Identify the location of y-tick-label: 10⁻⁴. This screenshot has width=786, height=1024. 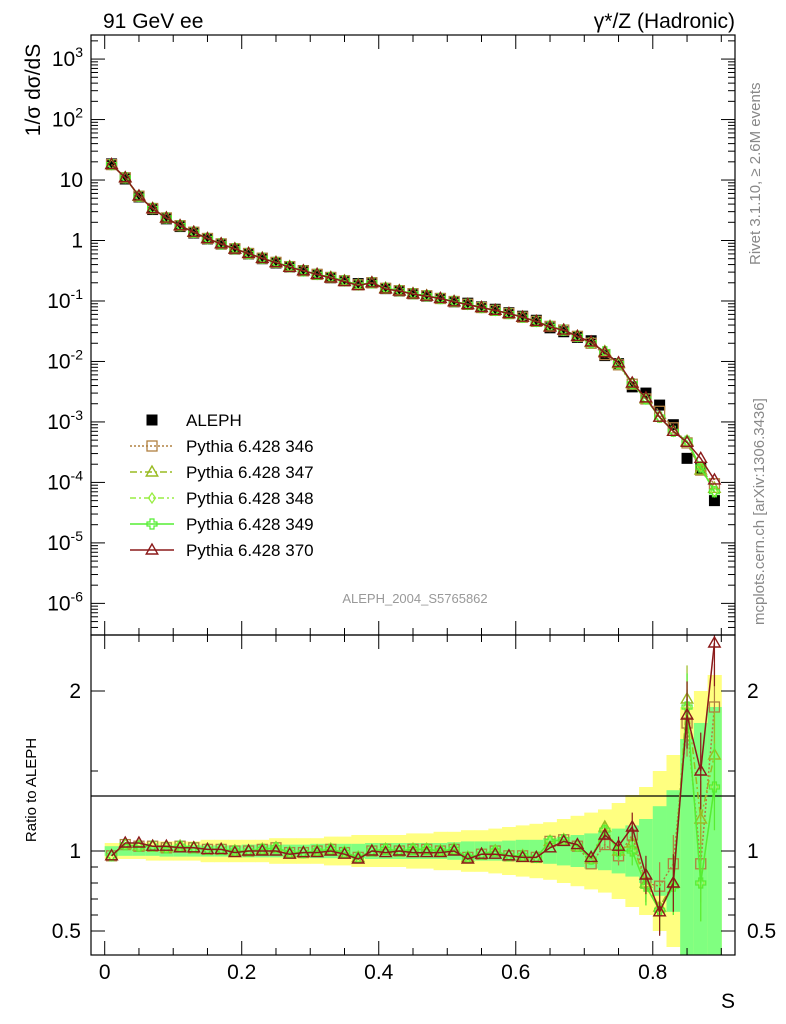
(65, 480).